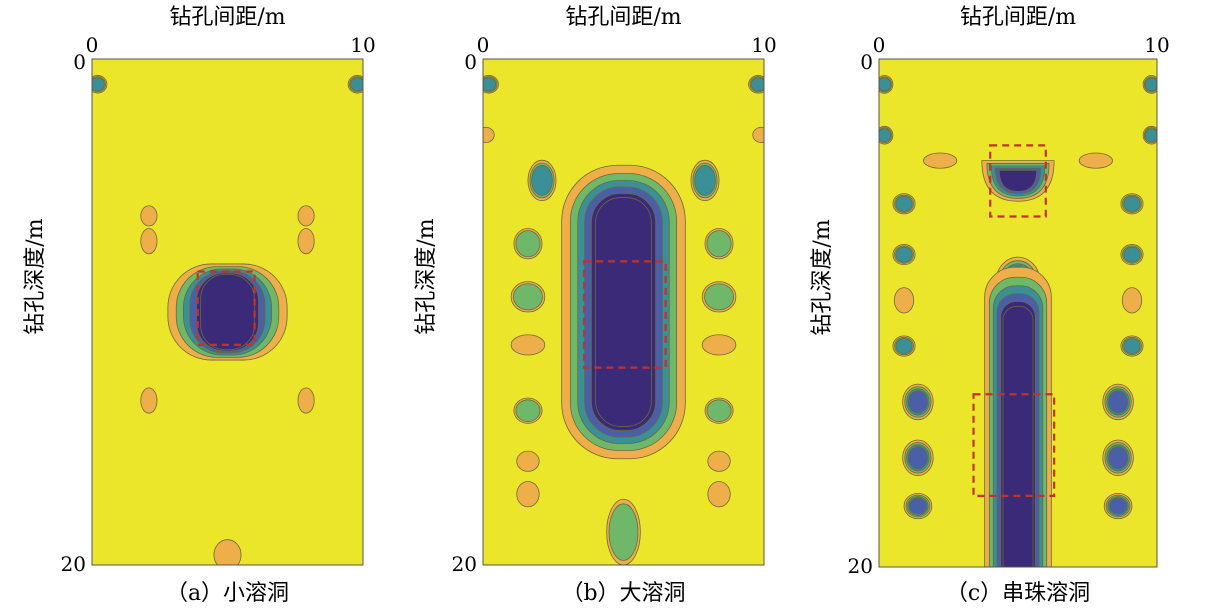 The width and height of the screenshot is (1205, 616). Describe the element at coordinates (227, 593) in the screenshot. I see `panel-caption: （a）小溶洞` at that location.